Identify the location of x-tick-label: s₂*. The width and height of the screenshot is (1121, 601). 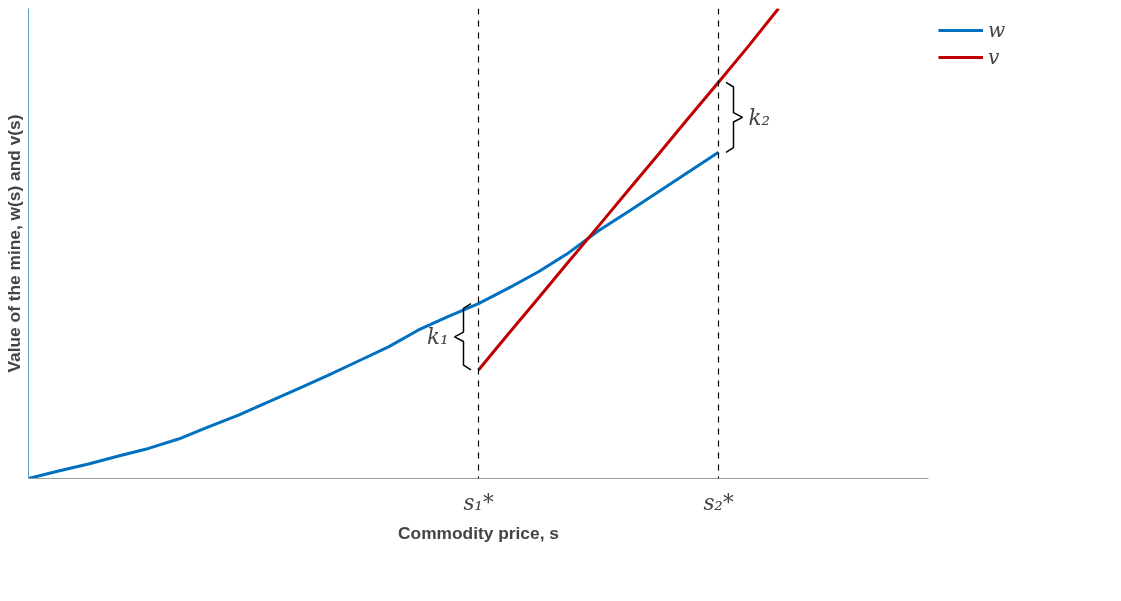
(718, 502).